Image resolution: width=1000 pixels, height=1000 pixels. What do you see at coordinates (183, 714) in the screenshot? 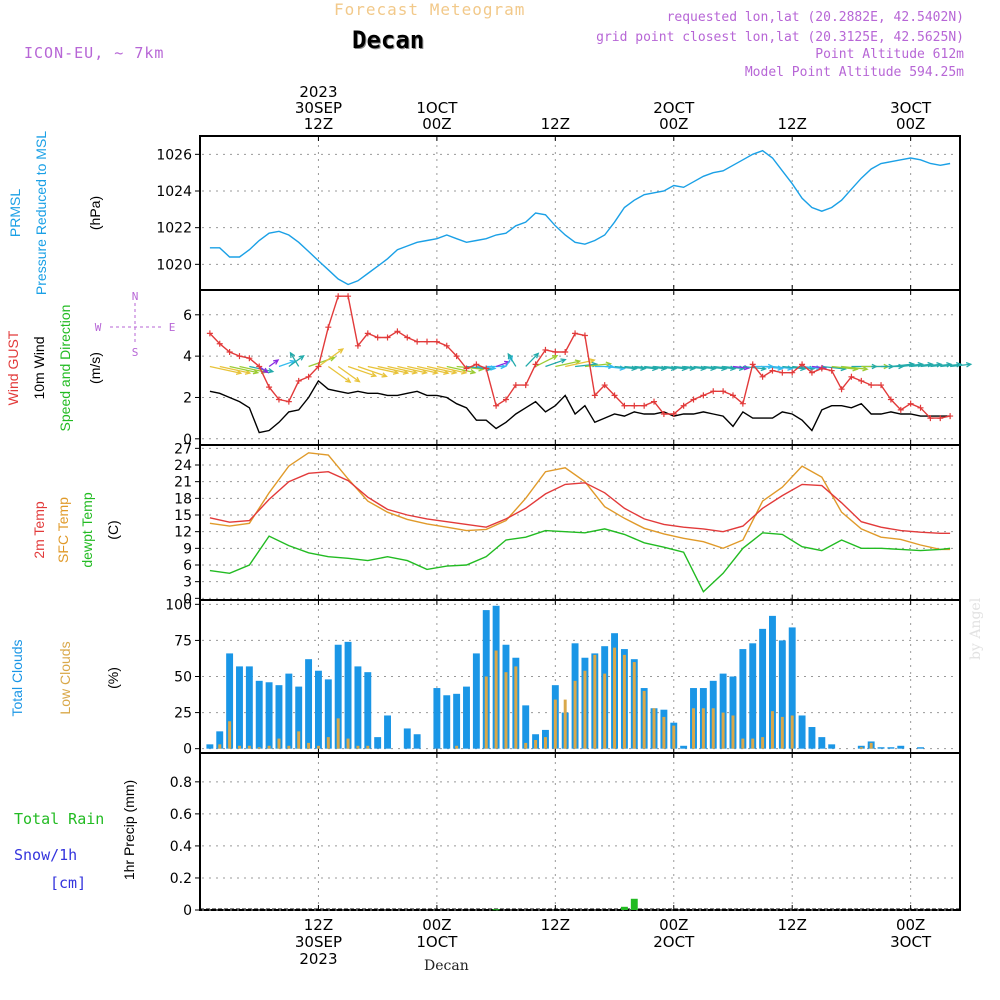
I see `y-tick-label: 25` at bounding box center [183, 714].